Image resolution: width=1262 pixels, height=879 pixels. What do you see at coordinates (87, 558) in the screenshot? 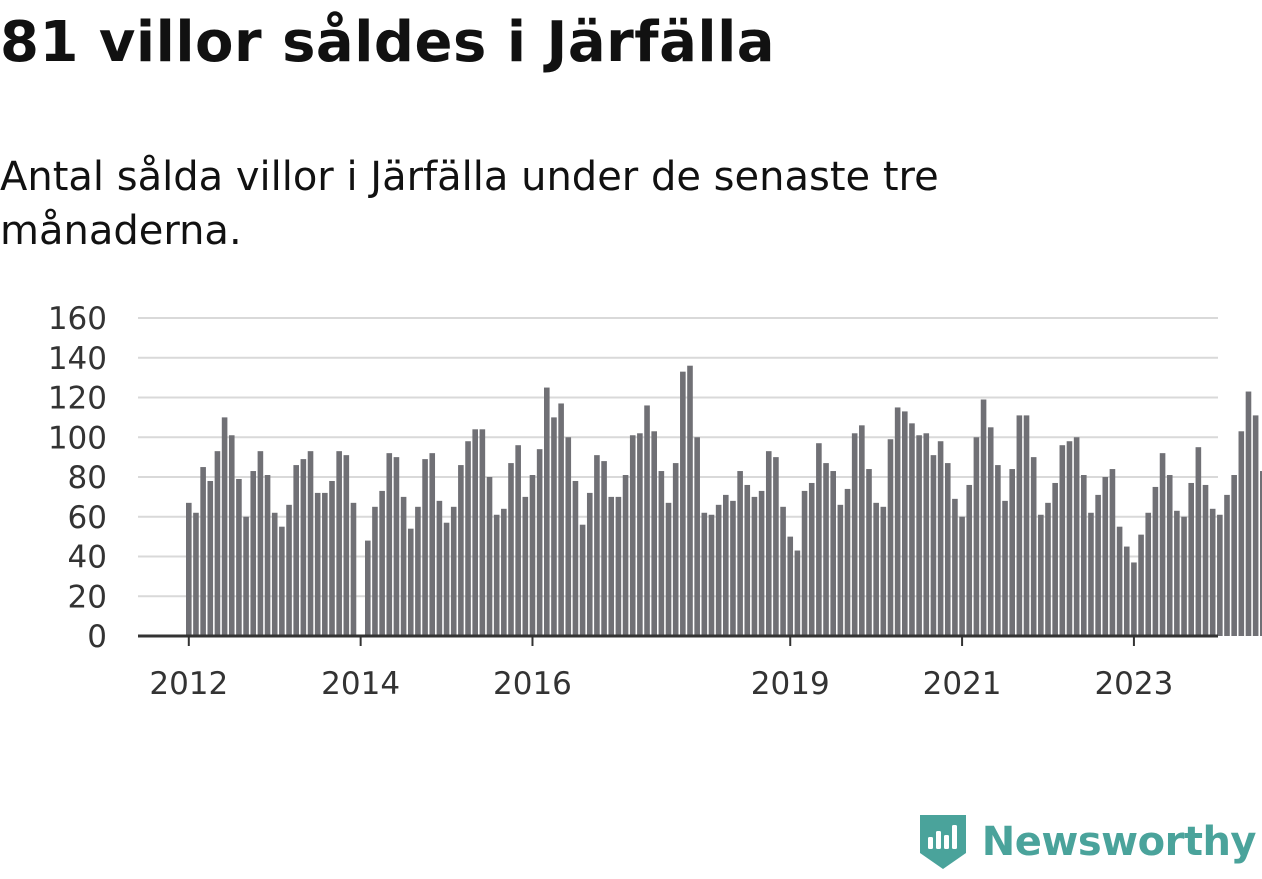
I see `y-tick-label-40: 40` at bounding box center [87, 558].